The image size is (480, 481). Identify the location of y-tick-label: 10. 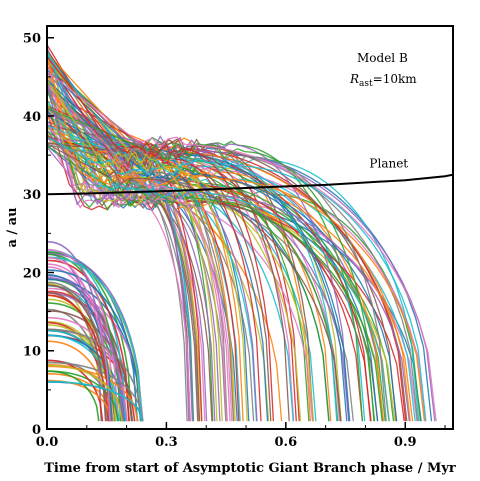
(32, 352).